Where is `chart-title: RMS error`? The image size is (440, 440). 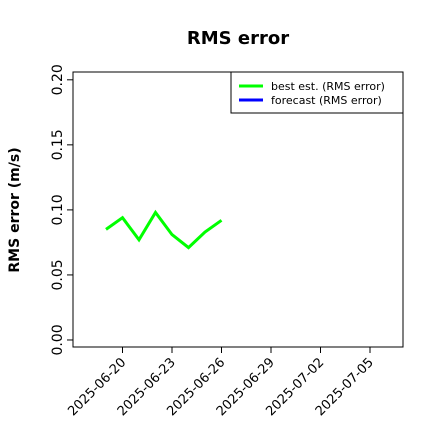 chart-title: RMS error is located at coordinates (238, 38).